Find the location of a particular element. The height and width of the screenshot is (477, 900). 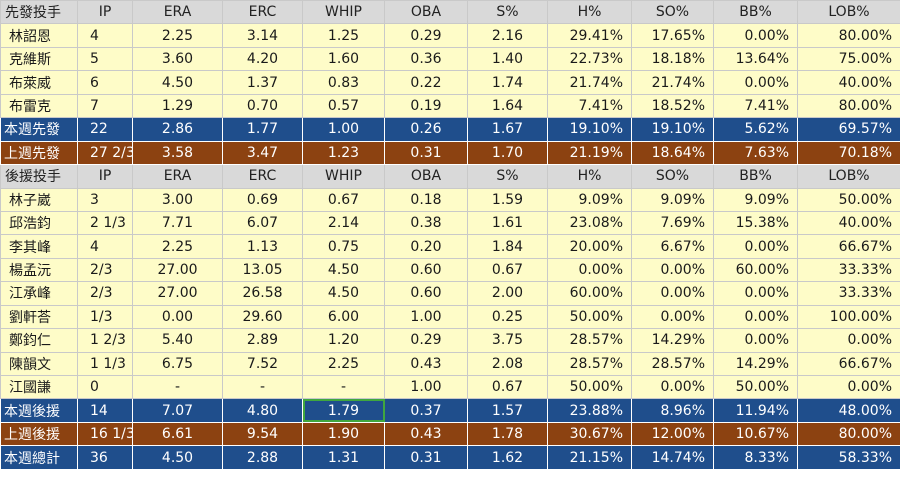

pitcher-name-cell: 鄭鈞仁 is located at coordinates (39, 340).